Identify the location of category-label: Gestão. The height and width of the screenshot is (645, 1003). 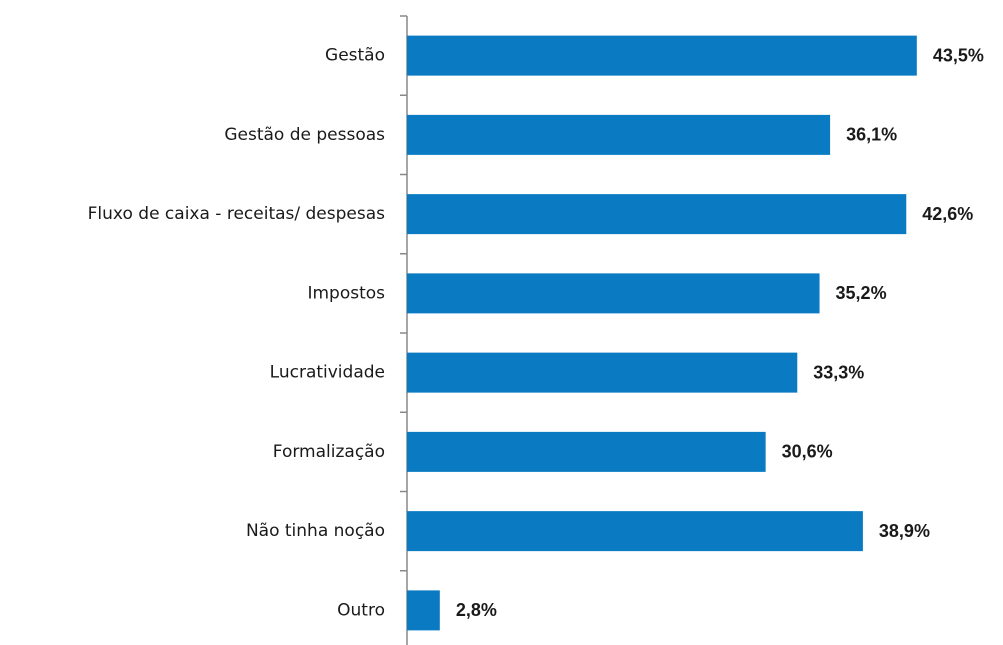
(355, 56).